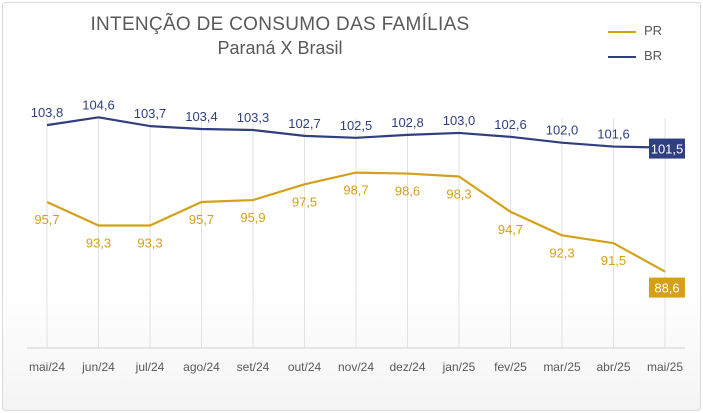 The height and width of the screenshot is (413, 703). I want to click on x-tick-label: nov/24, so click(356, 367).